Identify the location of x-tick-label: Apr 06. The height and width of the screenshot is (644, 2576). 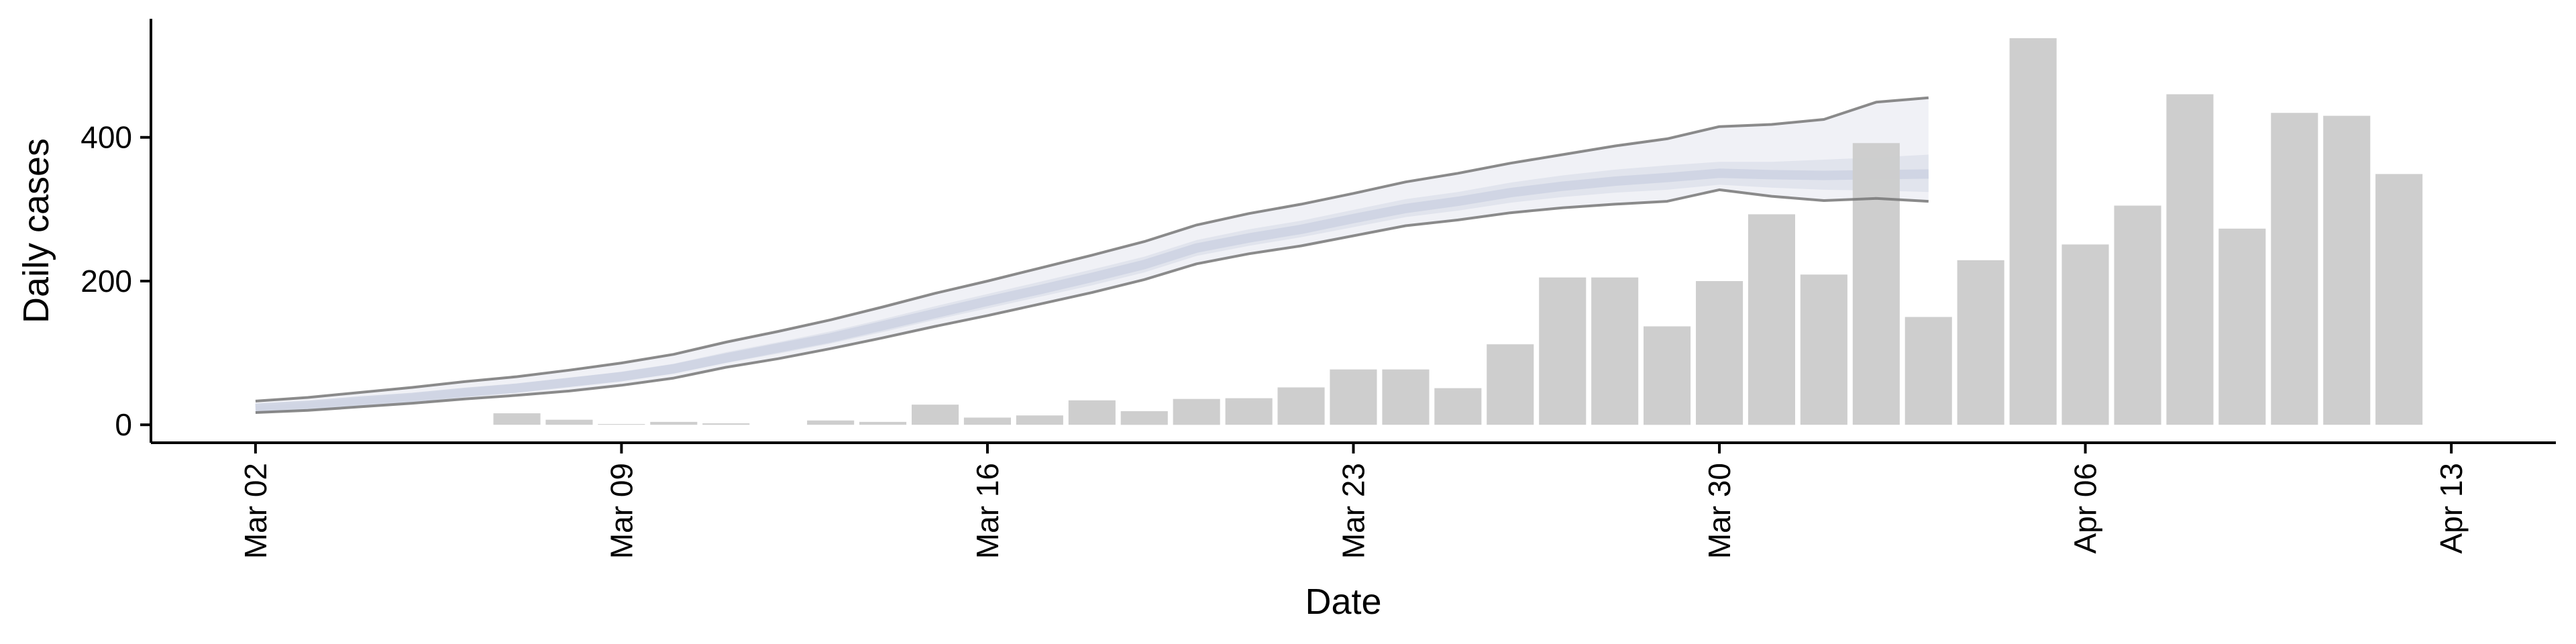
(2085, 508).